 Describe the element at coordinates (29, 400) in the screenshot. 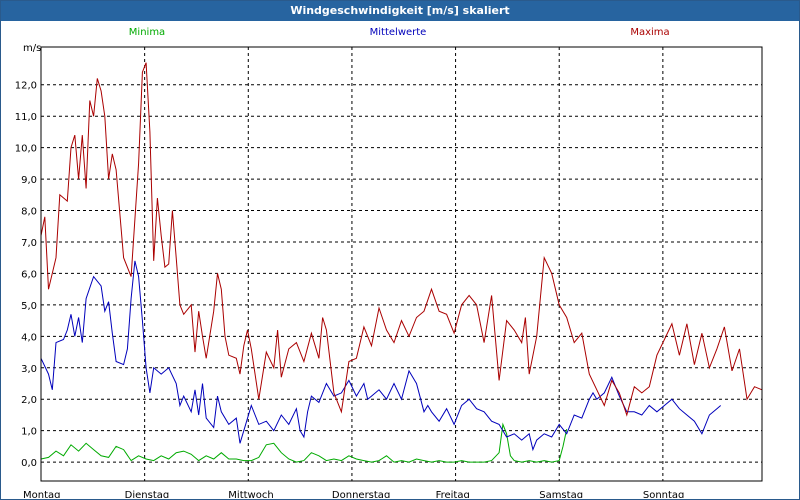

I see `y-tick-label: 2,0` at that location.